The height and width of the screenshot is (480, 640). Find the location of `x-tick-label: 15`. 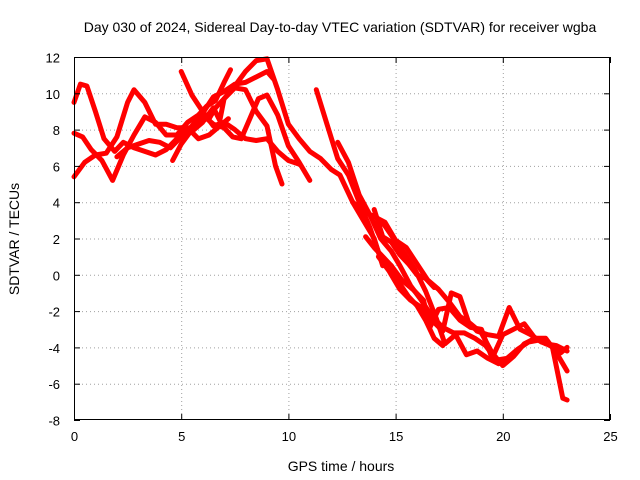

x-tick-label: 15 is located at coordinates (396, 436).